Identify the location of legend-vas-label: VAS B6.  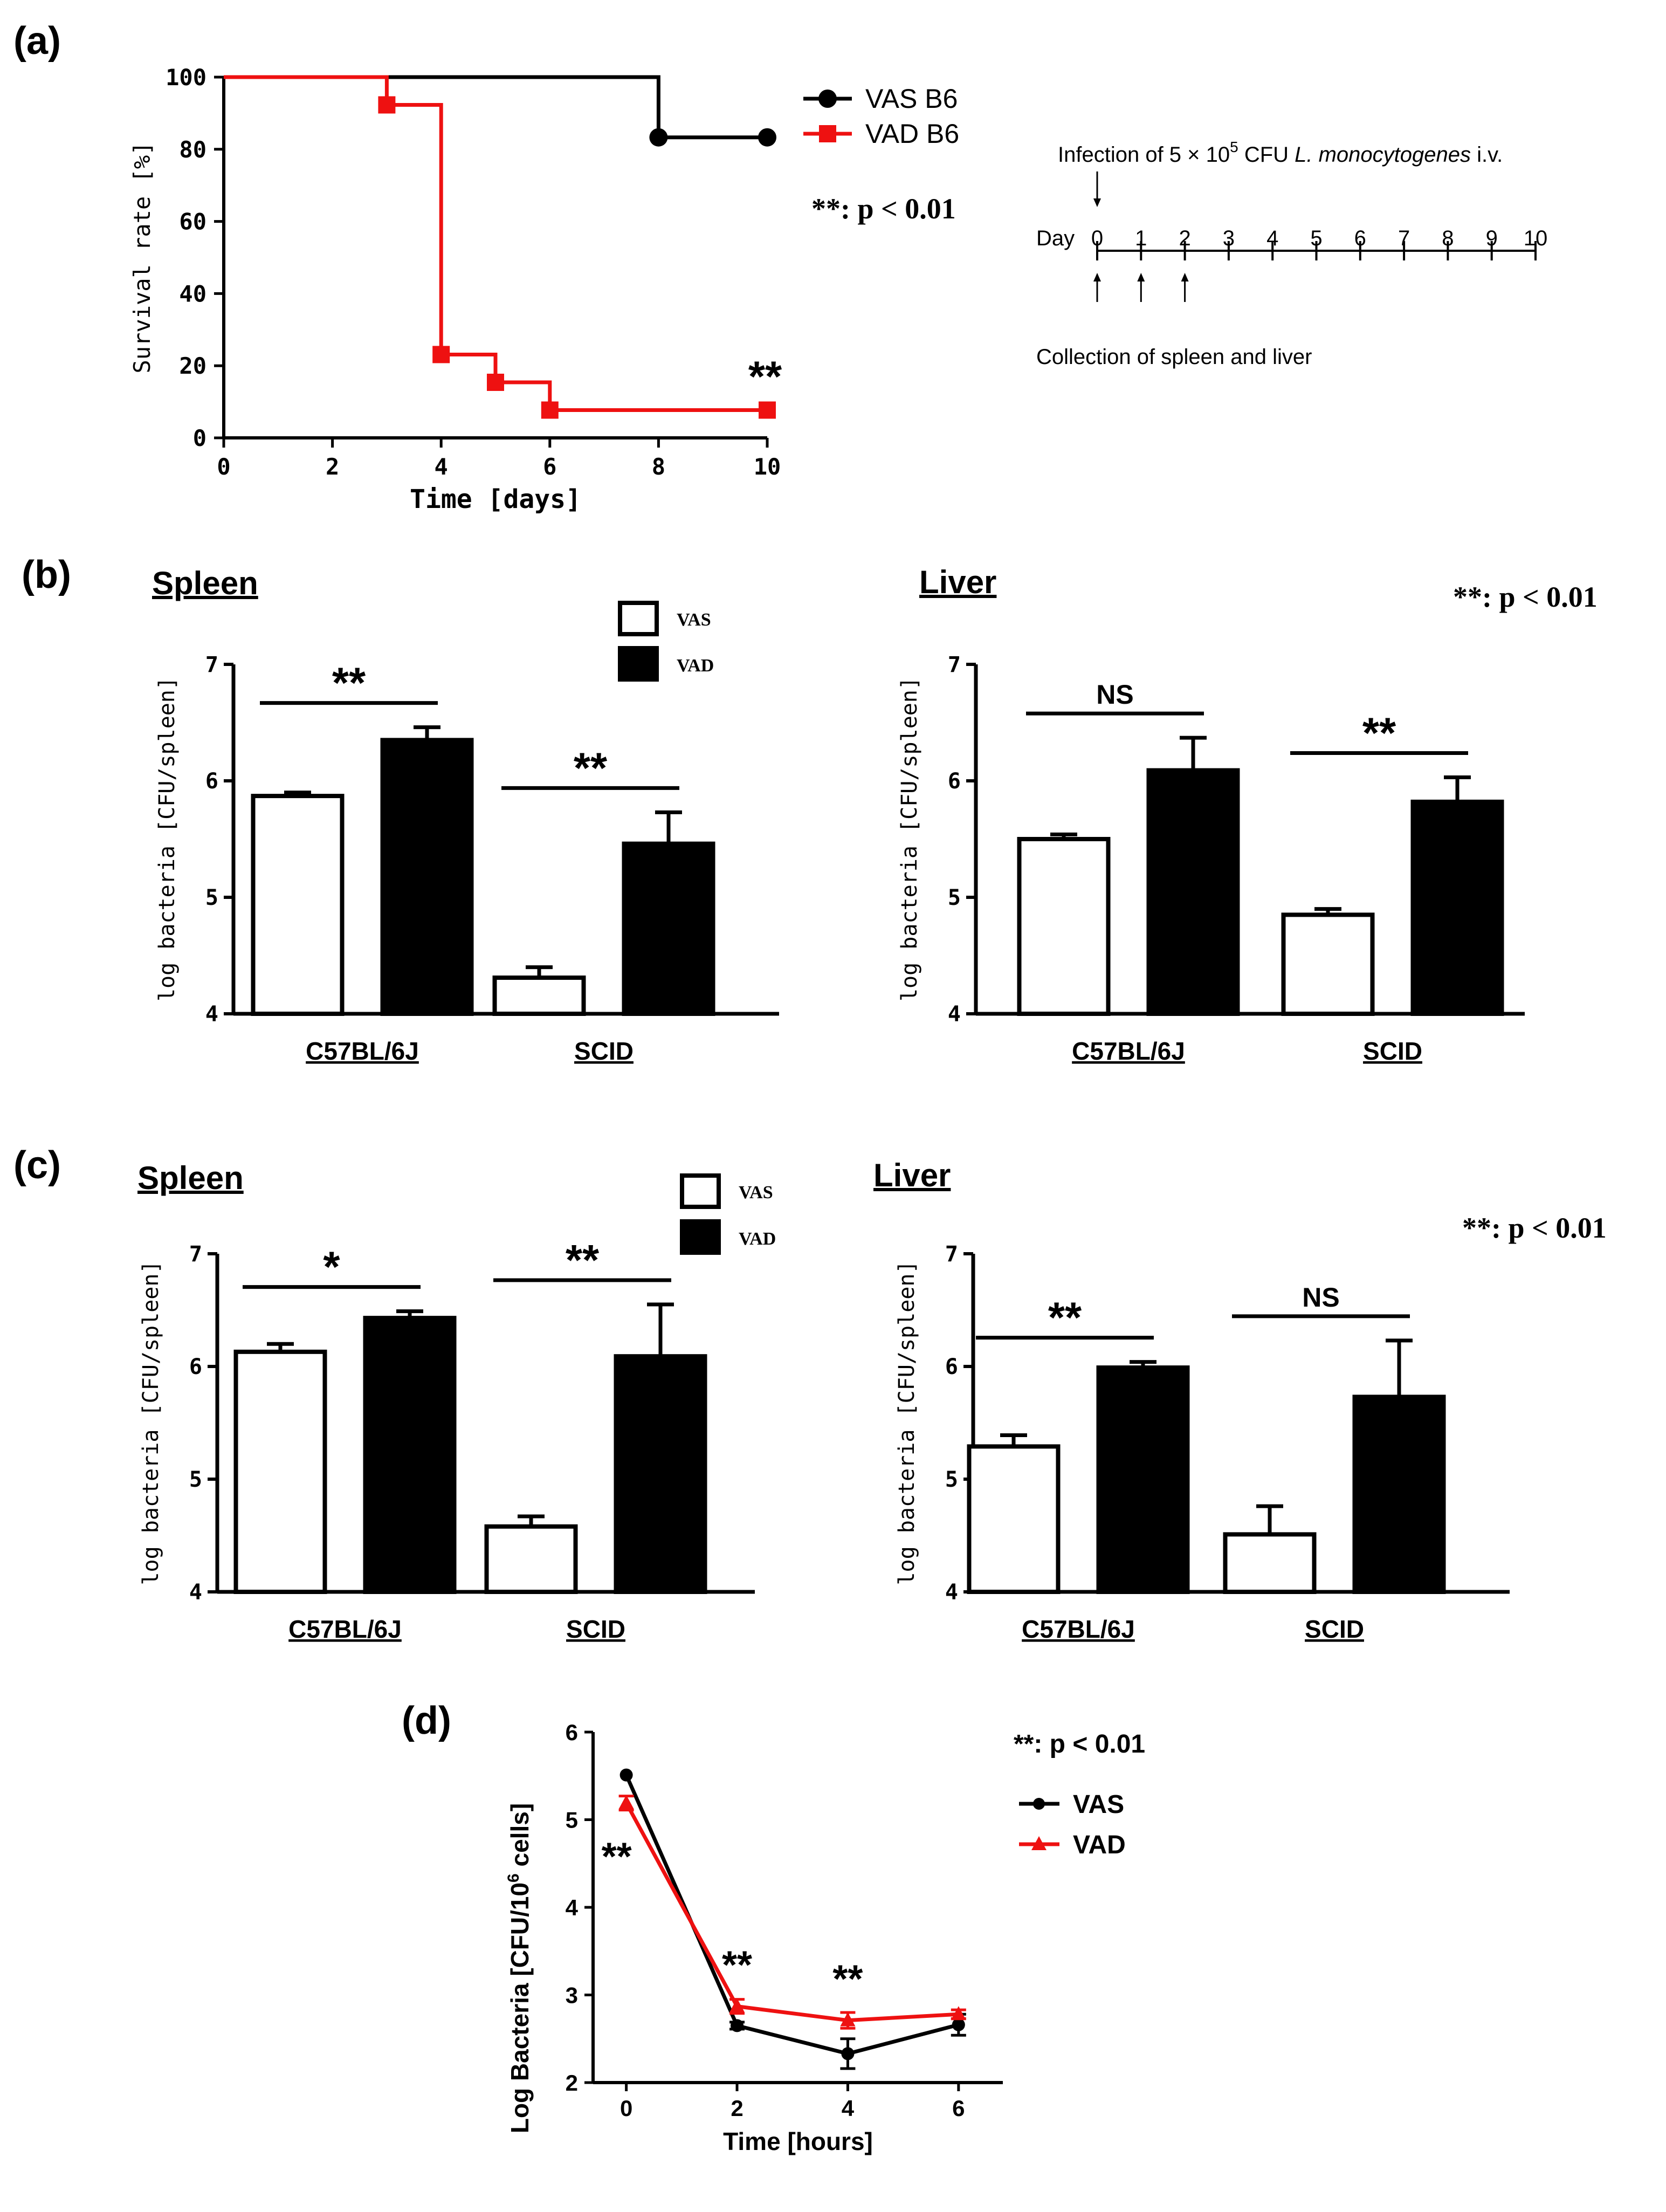
(911, 99).